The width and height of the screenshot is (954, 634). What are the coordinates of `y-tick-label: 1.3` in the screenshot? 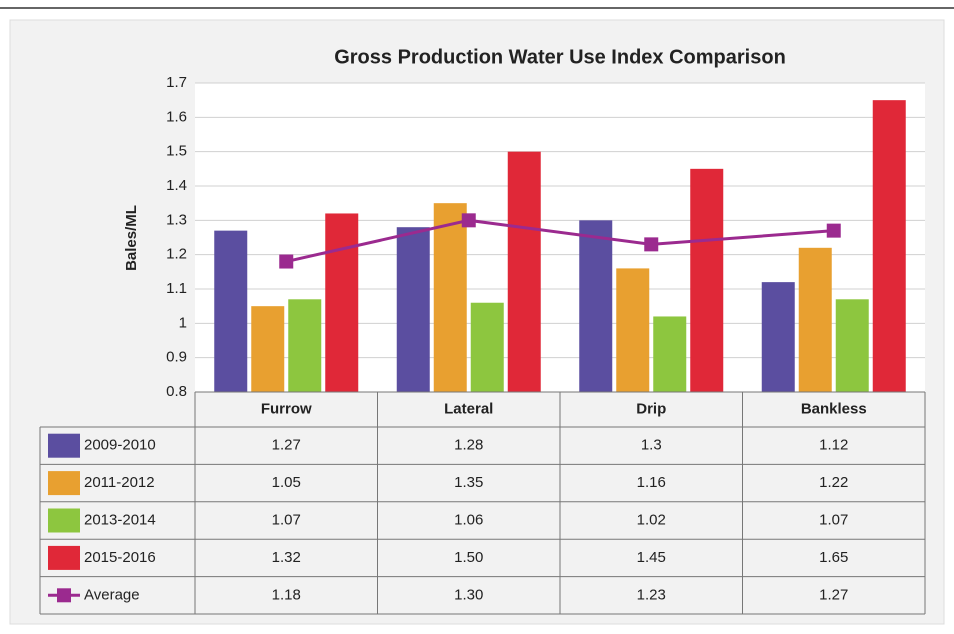 It's located at (176, 219).